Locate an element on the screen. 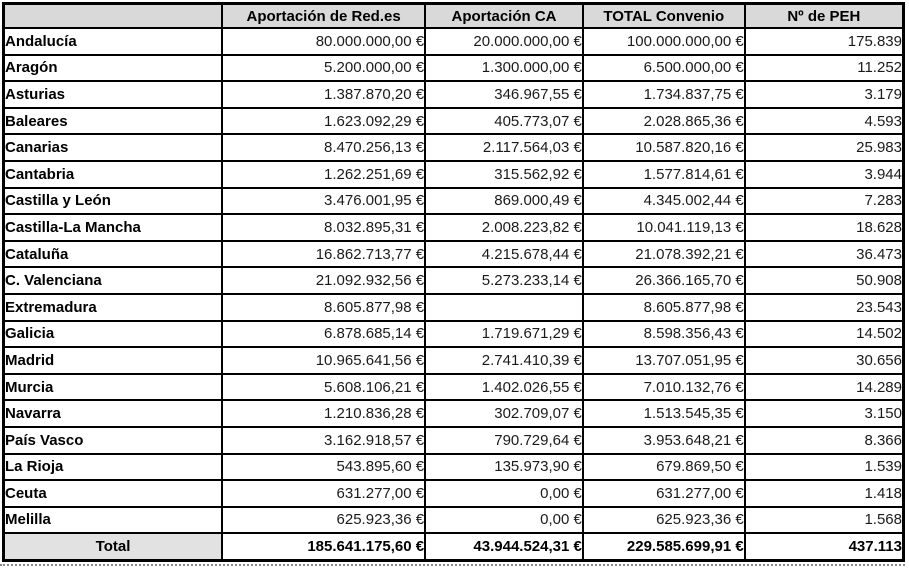  peh-value-cell: 175.839 is located at coordinates (824, 41).